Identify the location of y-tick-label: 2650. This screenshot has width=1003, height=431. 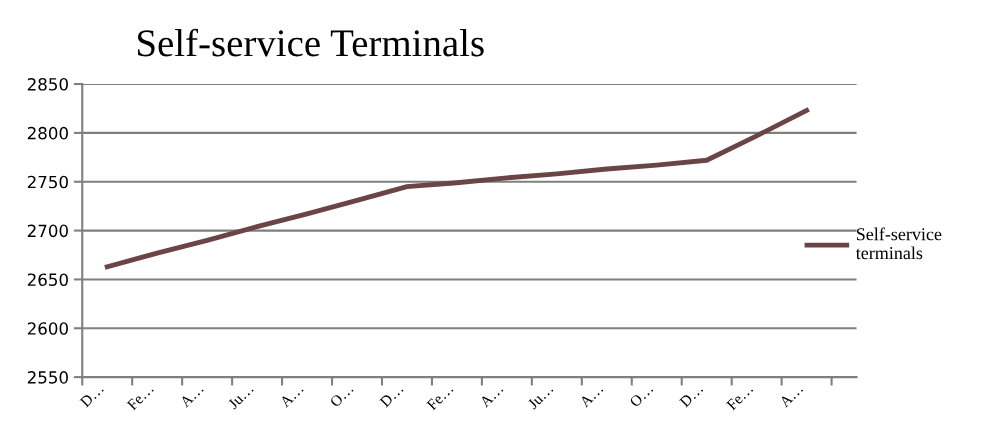
(47, 279).